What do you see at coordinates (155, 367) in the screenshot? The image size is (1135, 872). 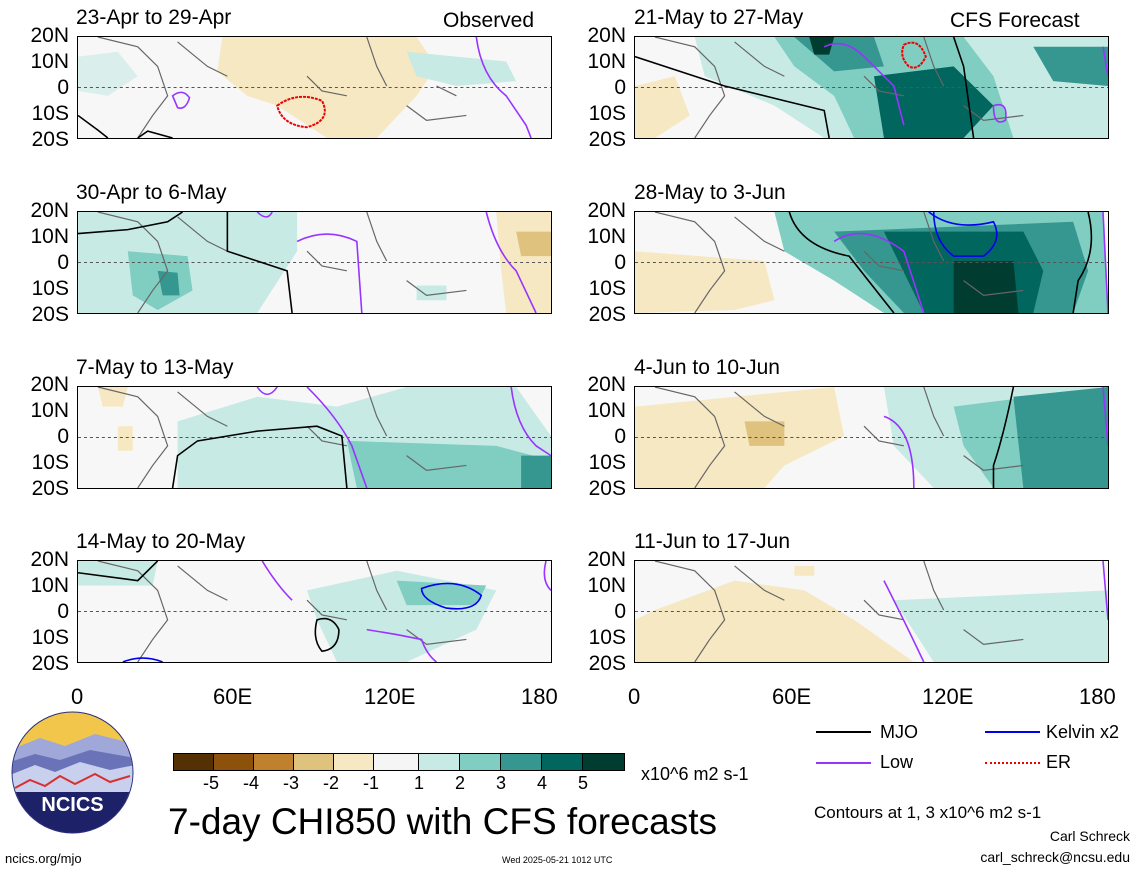 I see `panel-title-3: 7-May to 13-May` at bounding box center [155, 367].